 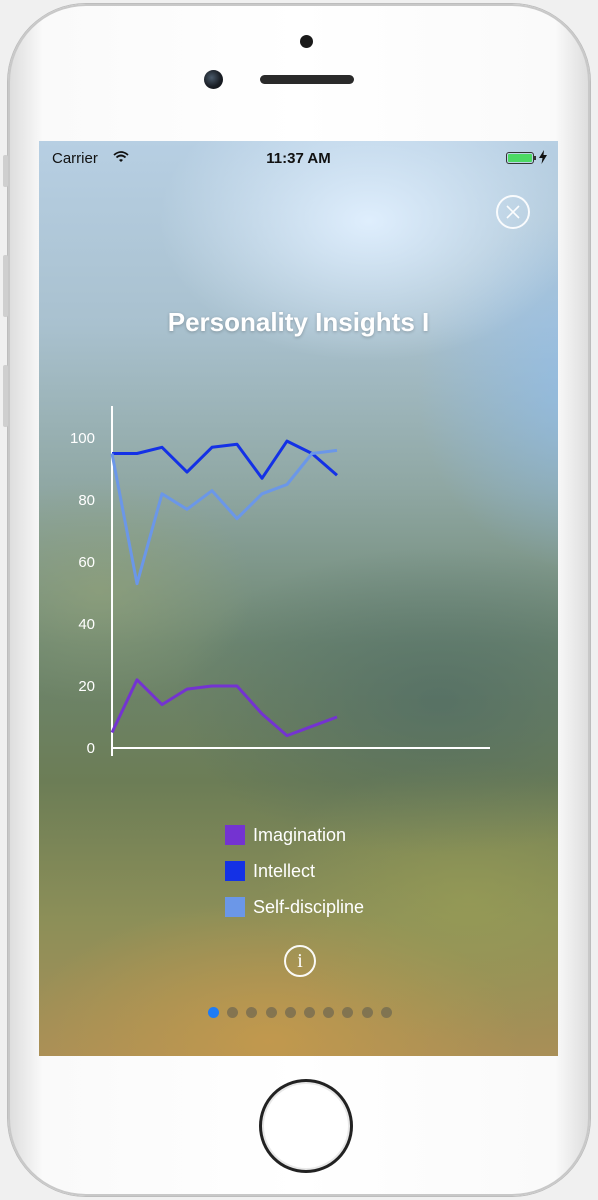 I want to click on proximity-sensor, so click(x=306, y=41).